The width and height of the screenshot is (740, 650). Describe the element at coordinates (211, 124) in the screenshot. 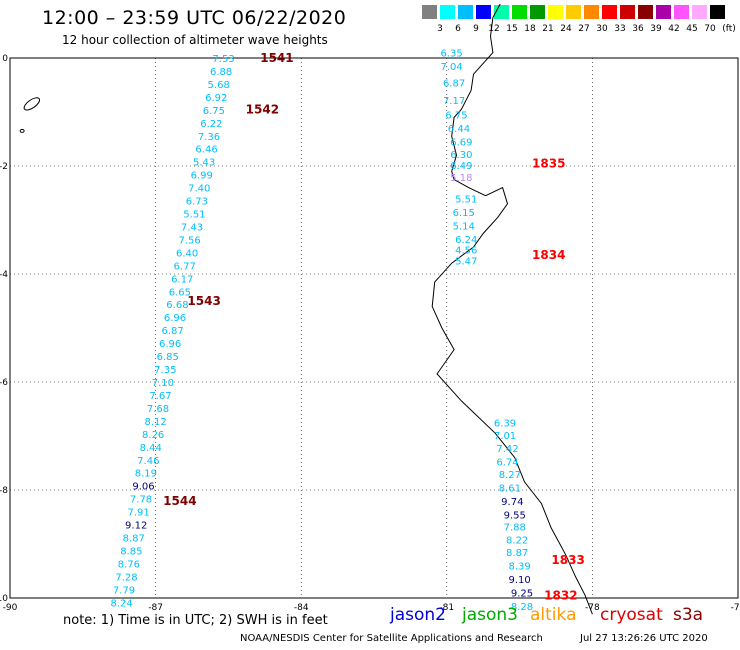

I see `swh-value: 6.22` at that location.